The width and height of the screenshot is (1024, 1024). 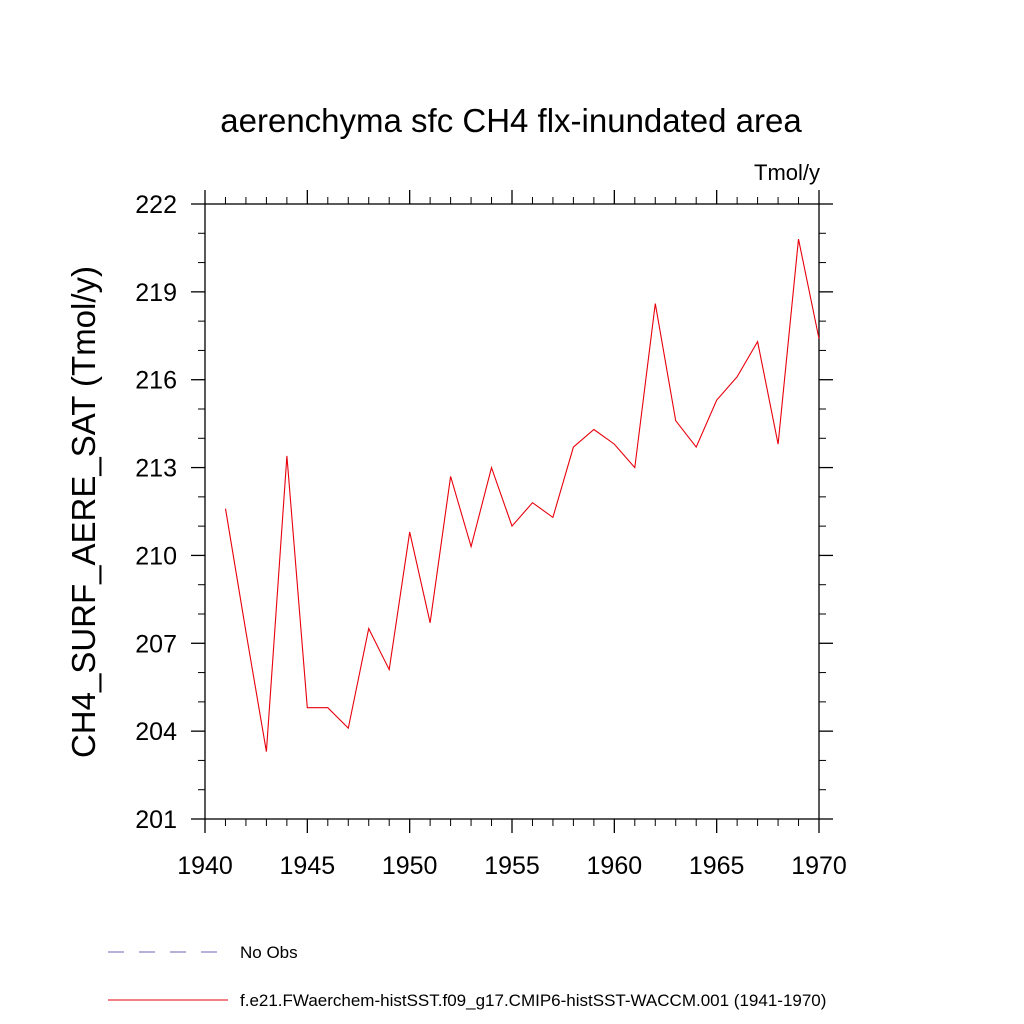 I want to click on x-tick-label: 1965, so click(x=717, y=866).